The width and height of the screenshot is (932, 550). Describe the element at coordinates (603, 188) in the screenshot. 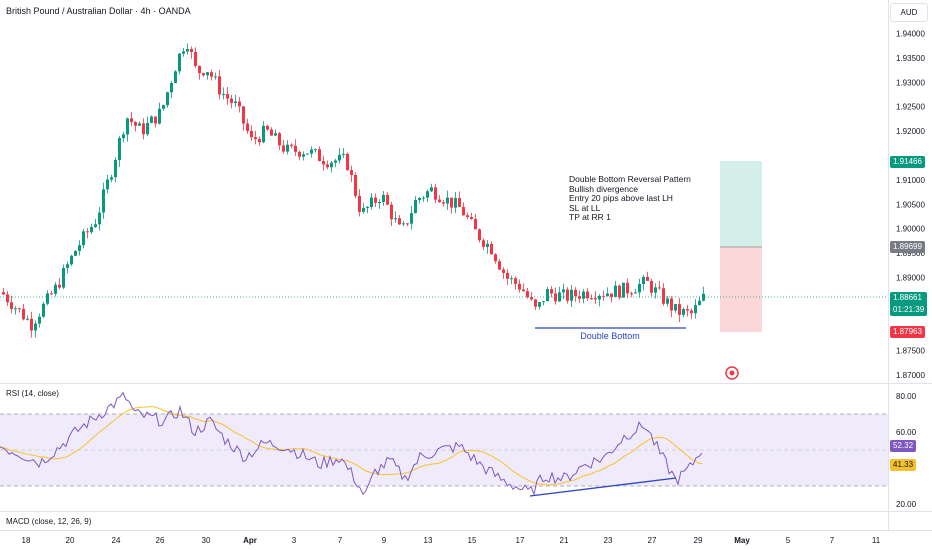

I see `annotation-line: Bullish divergence` at that location.